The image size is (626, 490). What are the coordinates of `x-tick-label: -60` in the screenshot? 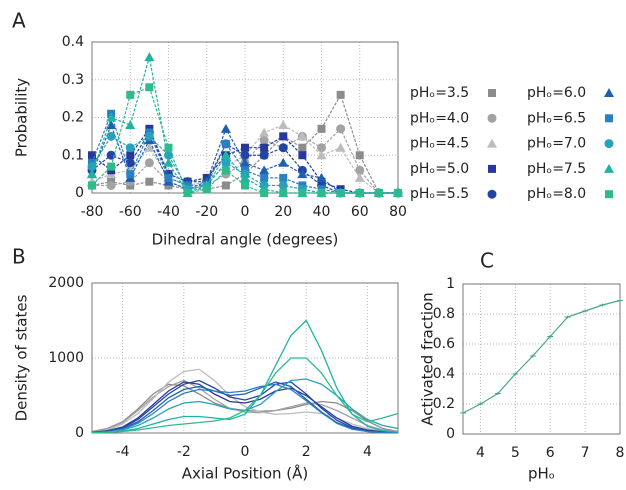 It's located at (130, 212).